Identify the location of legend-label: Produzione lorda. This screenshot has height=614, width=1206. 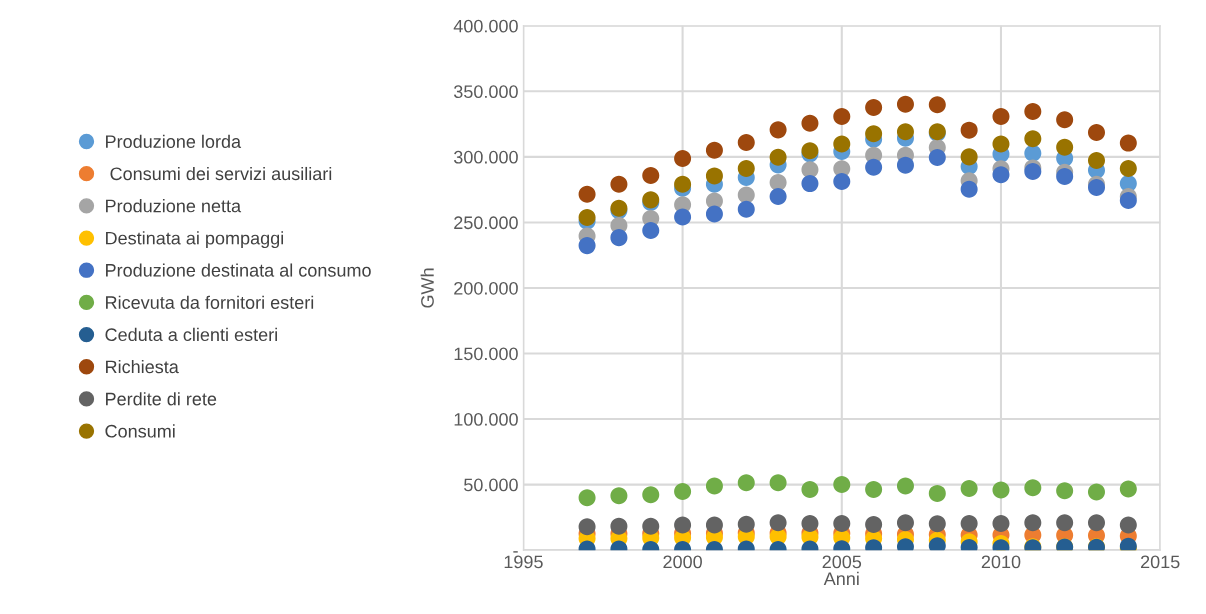
(174, 141).